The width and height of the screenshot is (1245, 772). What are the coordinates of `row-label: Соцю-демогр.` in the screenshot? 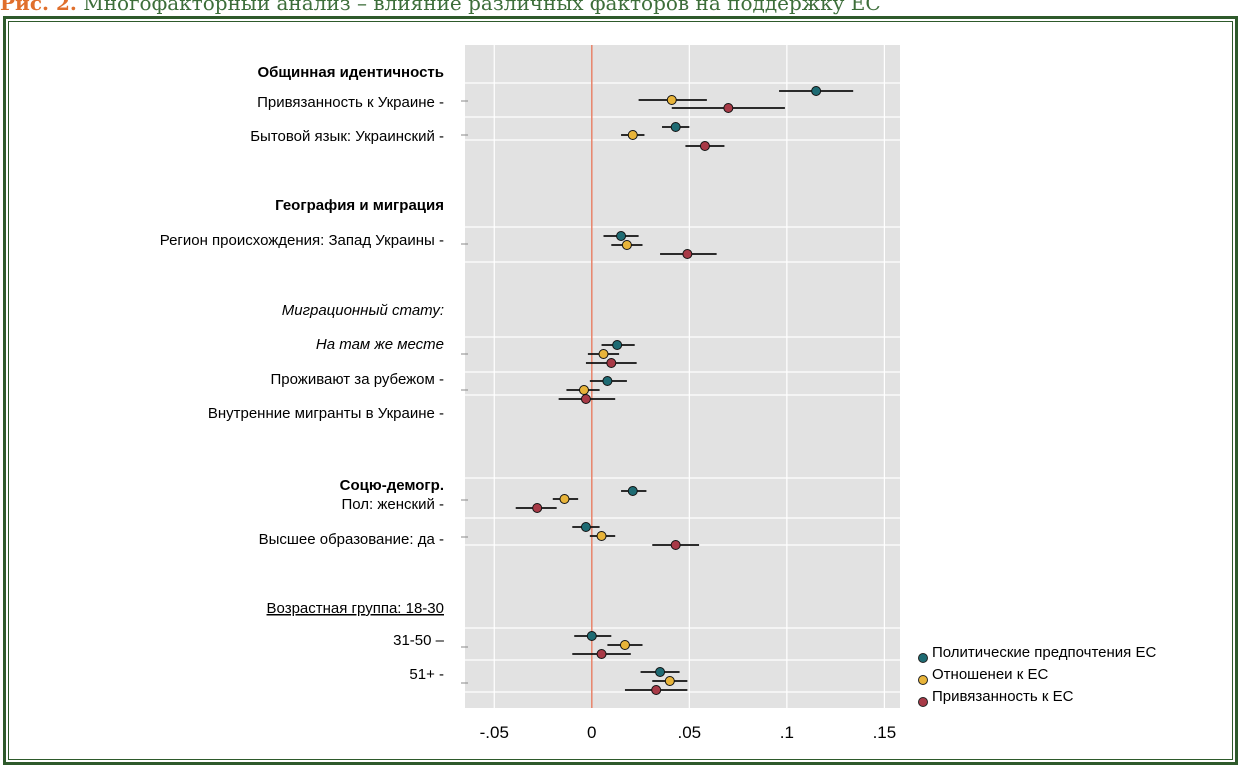 It's located at (392, 485).